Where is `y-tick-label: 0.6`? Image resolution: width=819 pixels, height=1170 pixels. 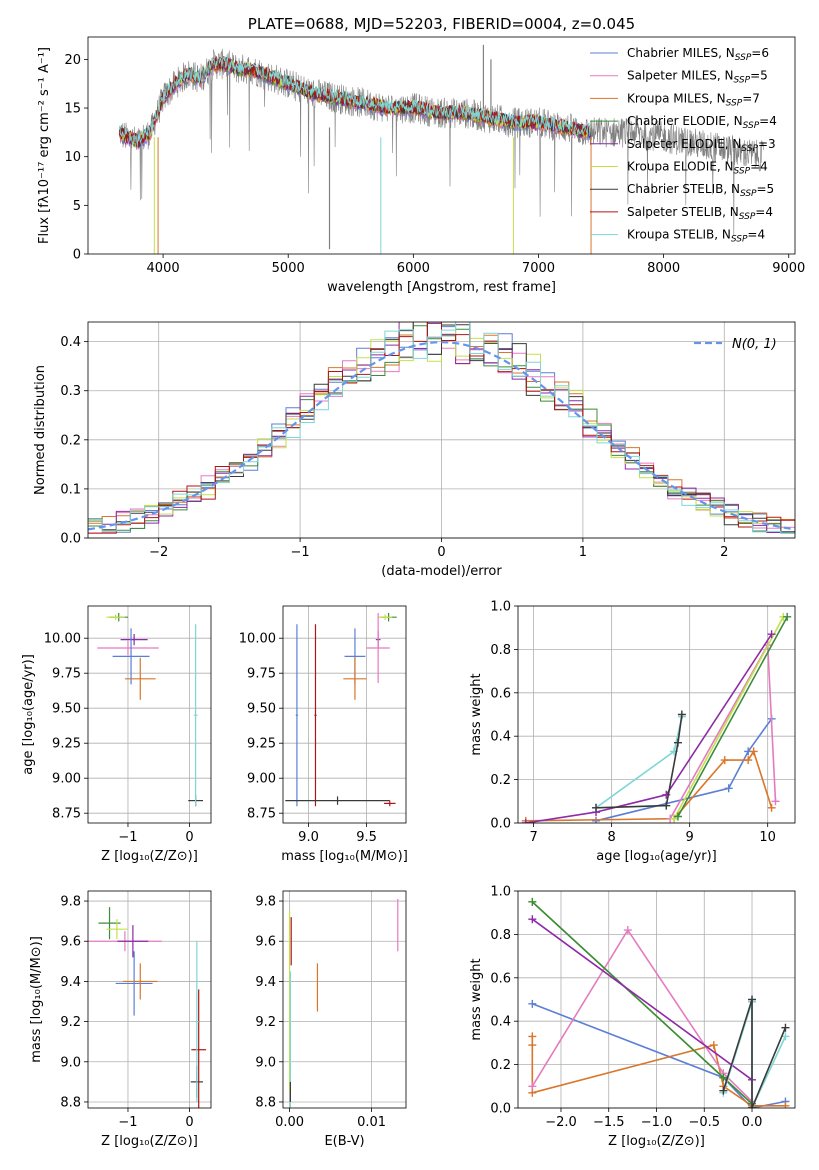
y-tick-label: 0.6 is located at coordinates (500, 693).